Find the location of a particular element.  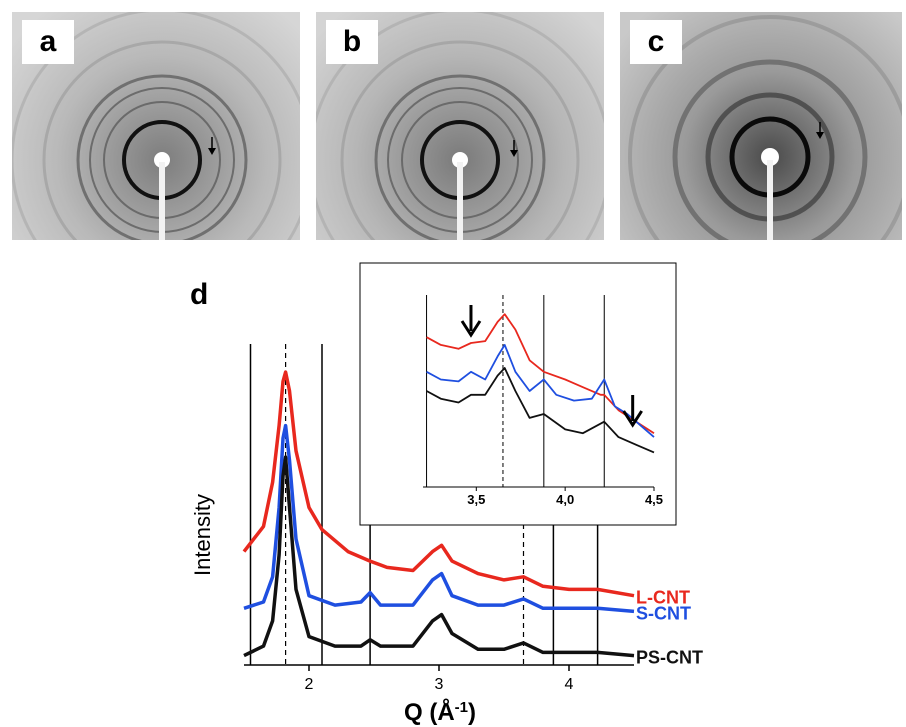

inset-plot: 3,5 4,0 4,5 is located at coordinates (518, 394).